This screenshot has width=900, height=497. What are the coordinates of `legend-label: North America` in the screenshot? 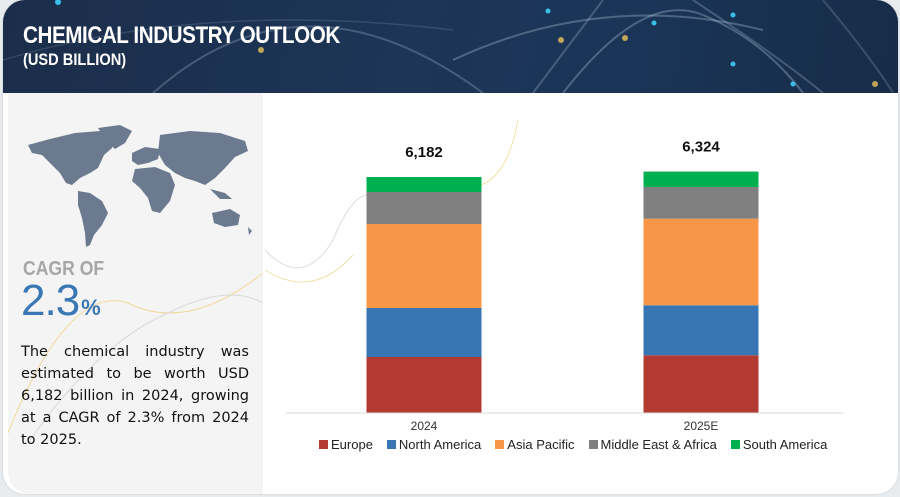 It's located at (440, 444).